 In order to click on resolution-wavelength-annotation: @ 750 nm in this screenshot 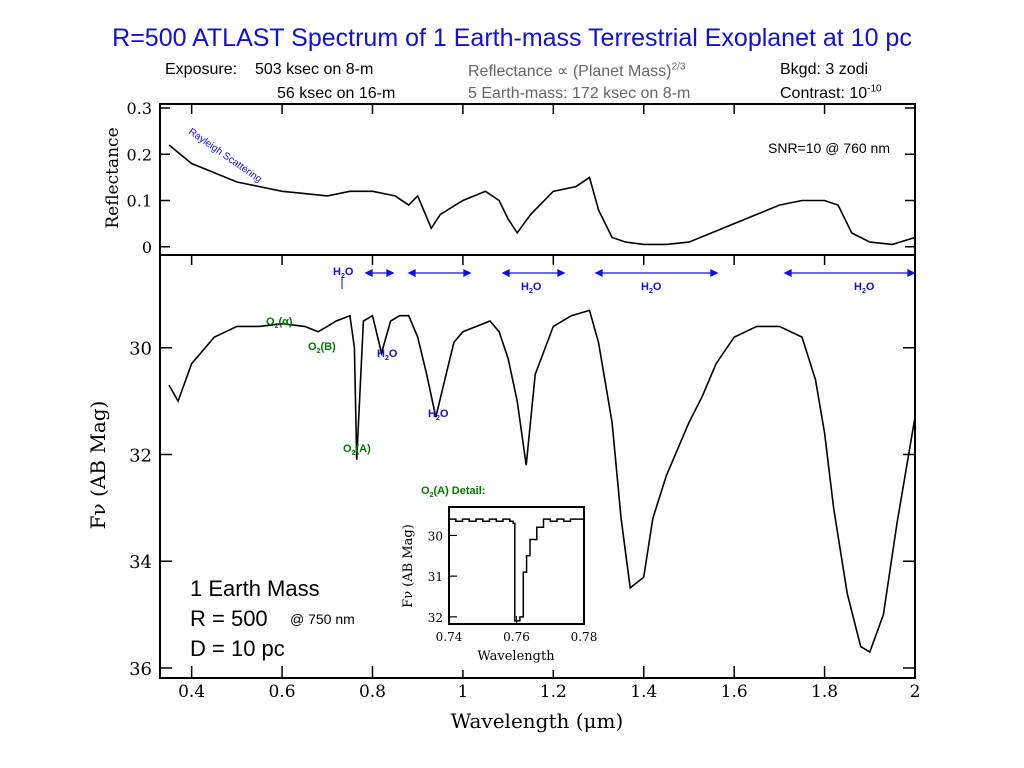, I will do `click(322, 619)`.